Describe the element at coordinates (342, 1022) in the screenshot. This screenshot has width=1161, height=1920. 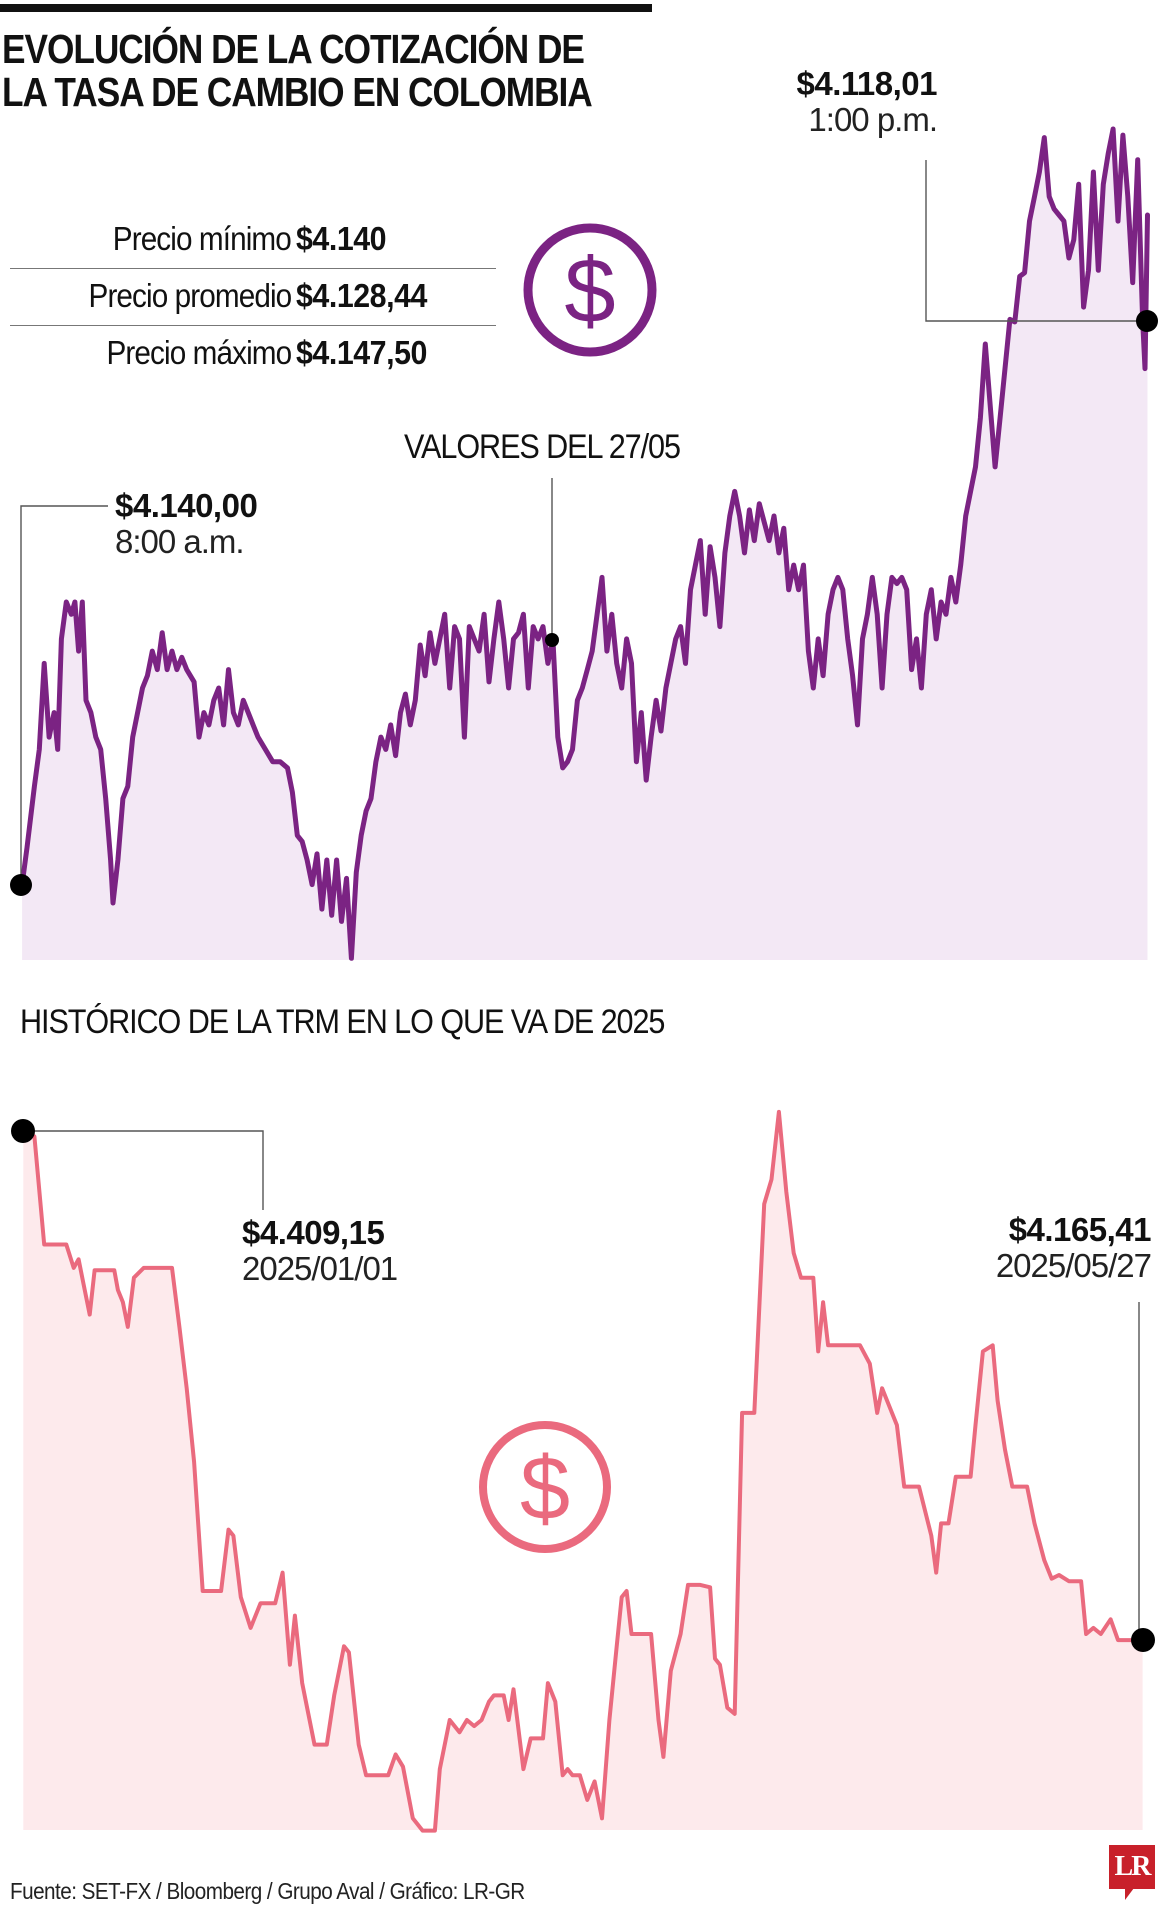
I see `historic-title: HISTÓRICO DE LA TRM EN LO QUE VA DE 2025` at that location.